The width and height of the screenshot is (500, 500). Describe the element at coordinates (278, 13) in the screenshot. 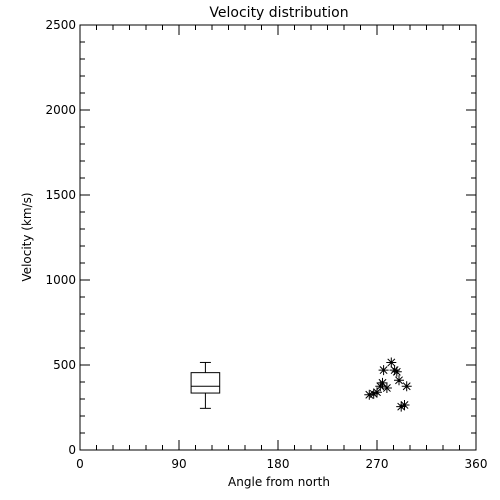

I see `chart-title: Velocity distribution` at that location.